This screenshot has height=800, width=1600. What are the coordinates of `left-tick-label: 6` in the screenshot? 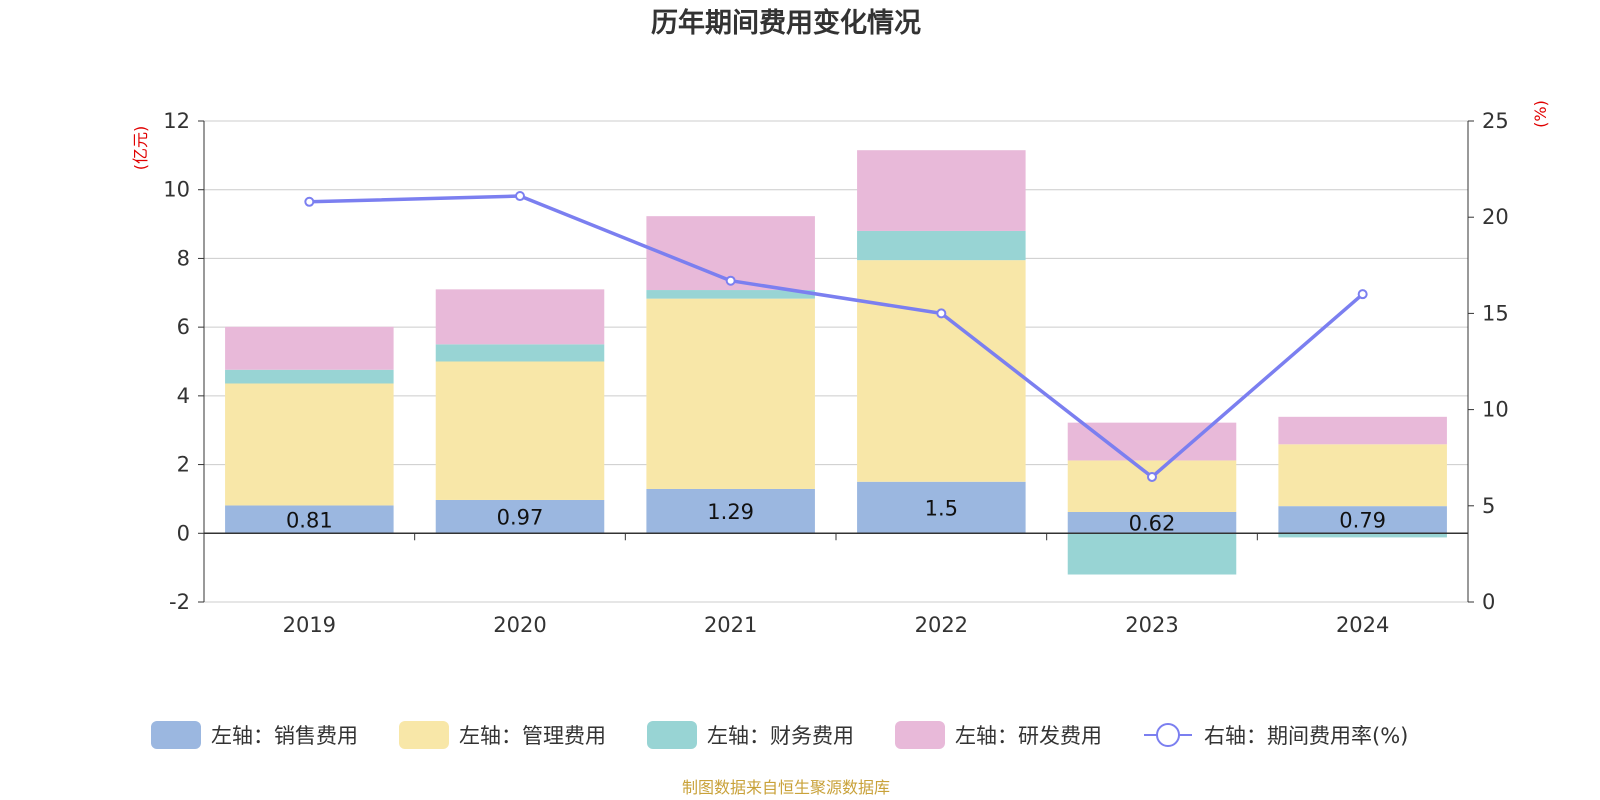 It's located at (183, 327).